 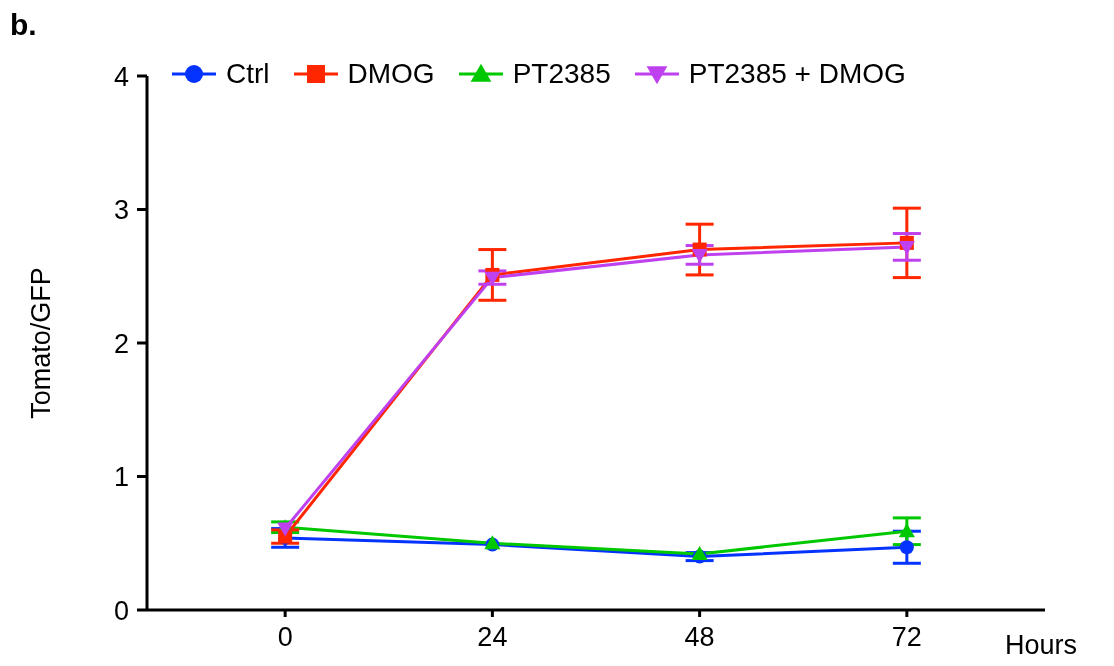 I want to click on x-tick-label: 48, so click(x=699, y=637).